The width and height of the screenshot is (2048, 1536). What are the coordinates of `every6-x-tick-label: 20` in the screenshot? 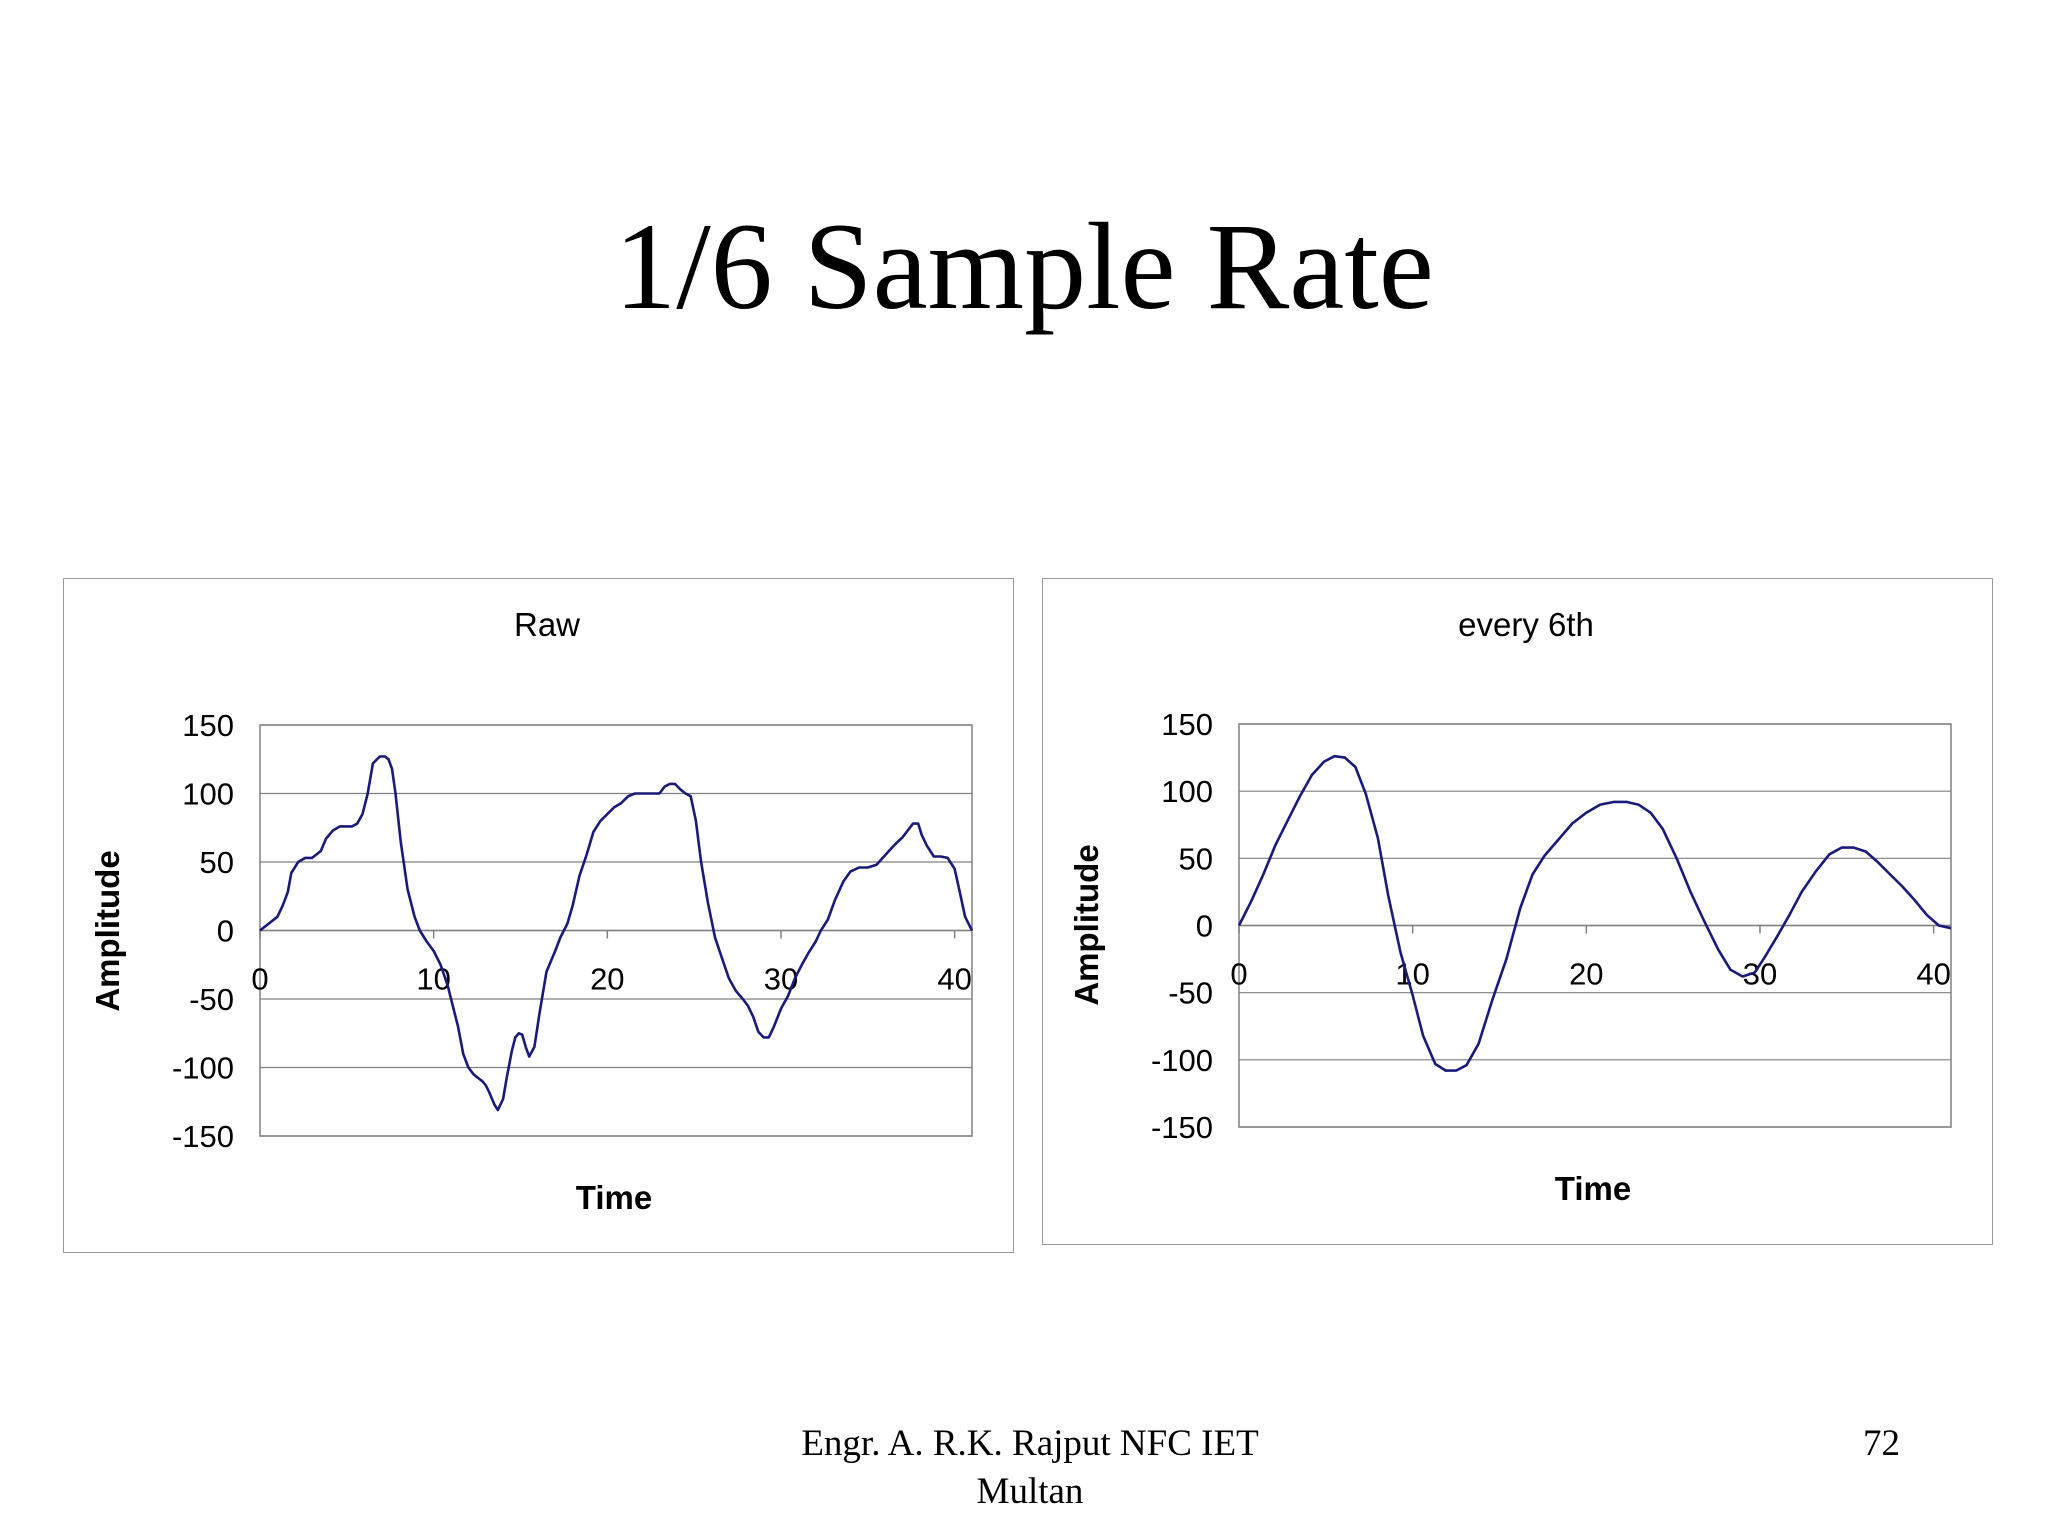 It's located at (1586, 974).